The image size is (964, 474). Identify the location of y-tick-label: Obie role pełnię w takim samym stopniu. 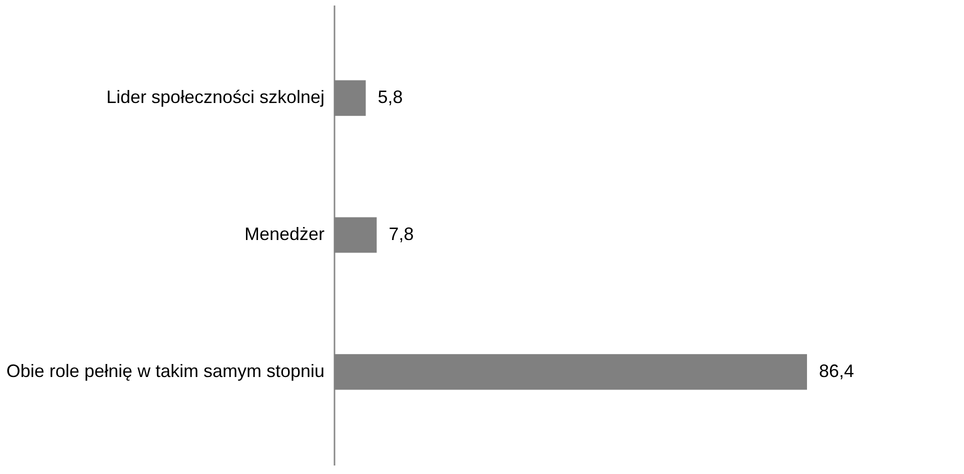
(165, 370).